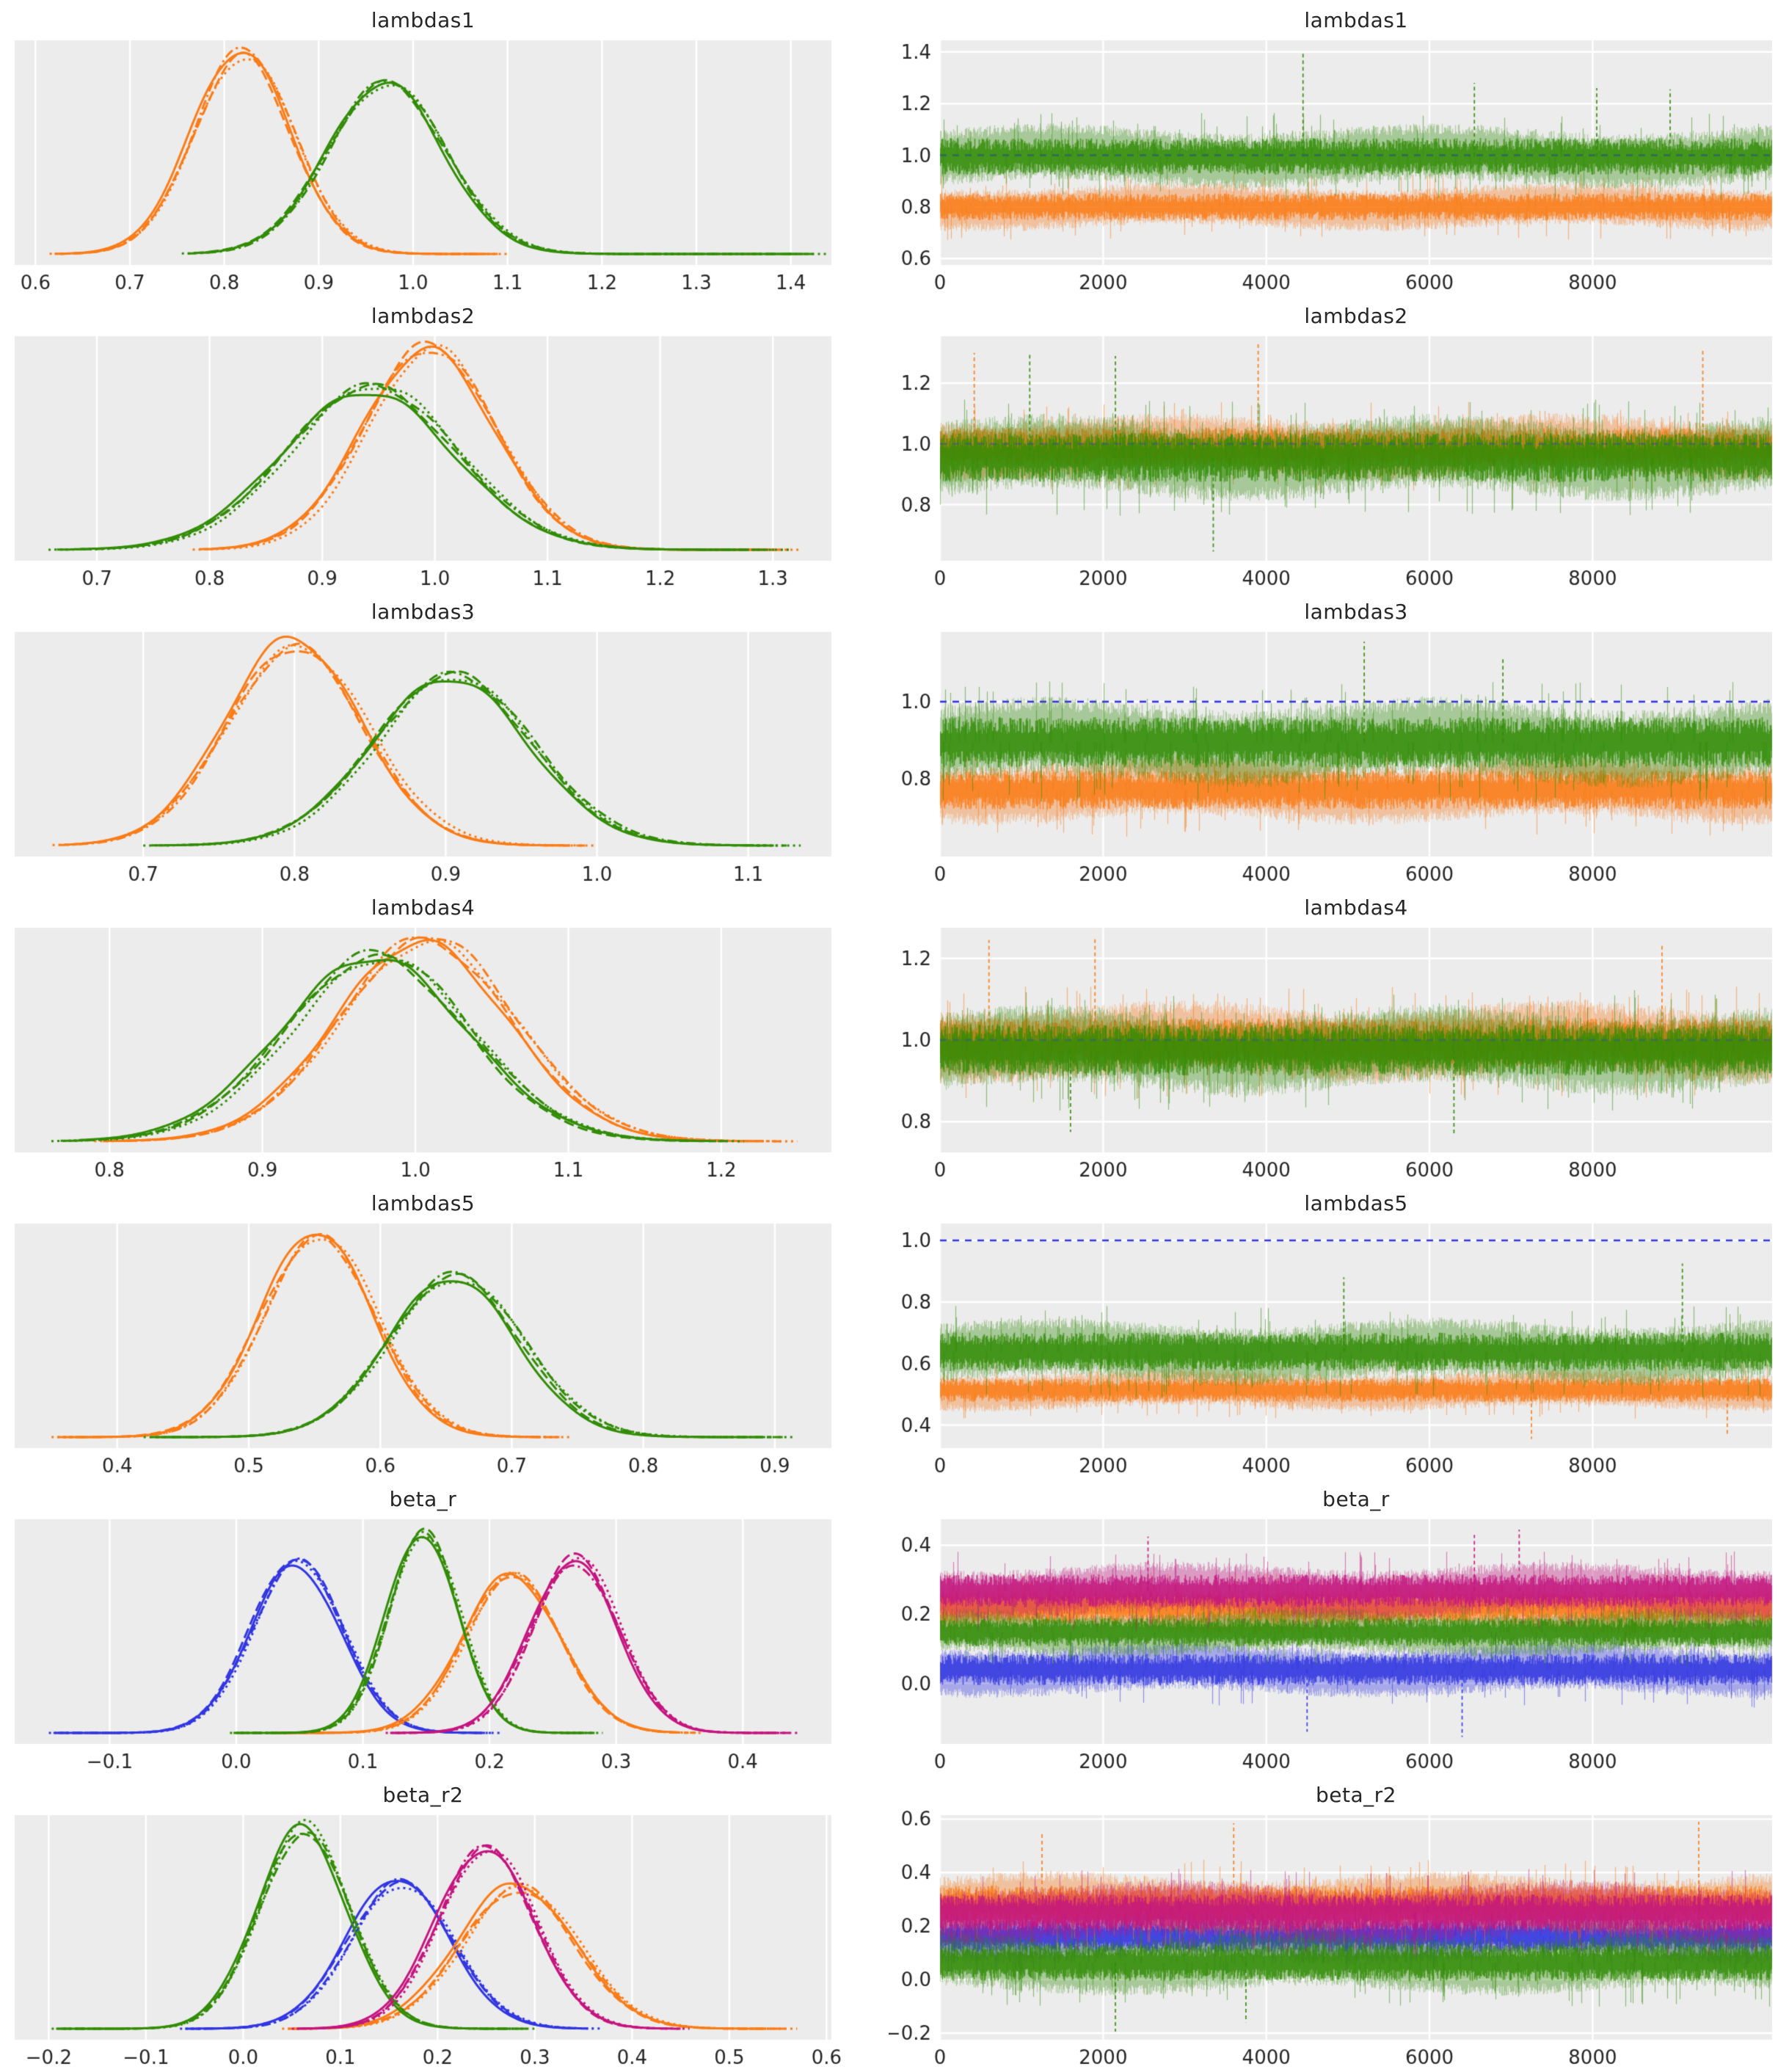 This screenshot has height=2072, width=1778. What do you see at coordinates (444, 148) in the screenshot?
I see `kde-panel-lambdas1` at bounding box center [444, 148].